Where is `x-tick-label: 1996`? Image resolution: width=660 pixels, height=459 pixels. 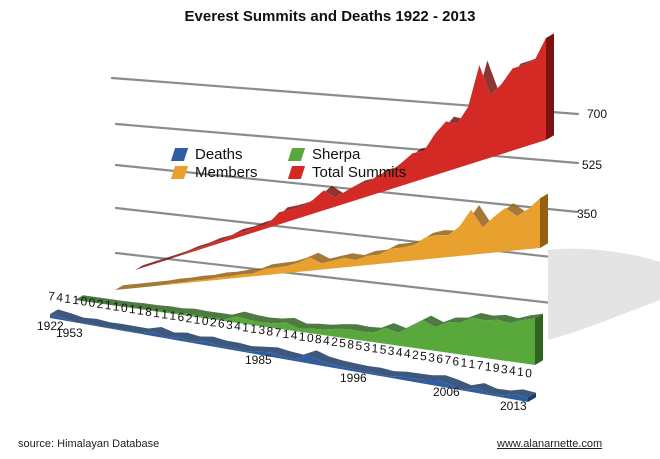
x-tick-label: 1996 is located at coordinates (353, 378).